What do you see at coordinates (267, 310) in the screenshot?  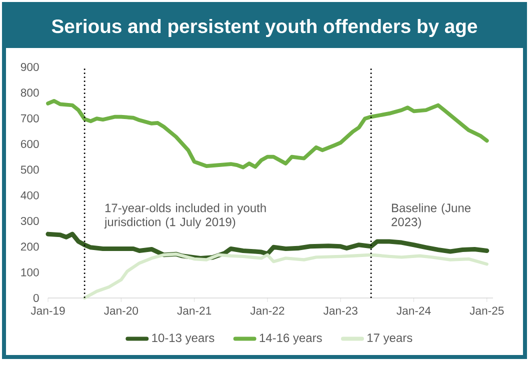 I see `x-tick-label: Jan-22` at bounding box center [267, 310].